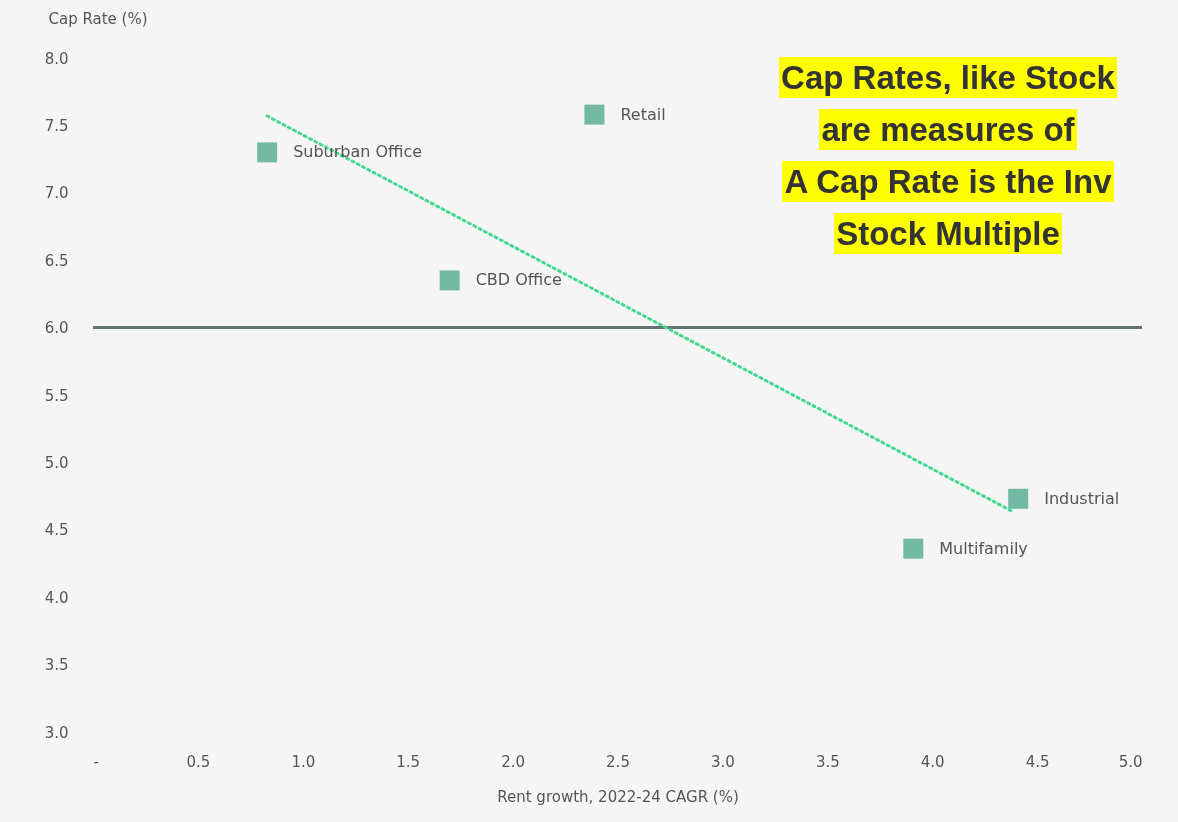  What do you see at coordinates (56, 193) in the screenshot?
I see `y-tick-label: 7.0` at bounding box center [56, 193].